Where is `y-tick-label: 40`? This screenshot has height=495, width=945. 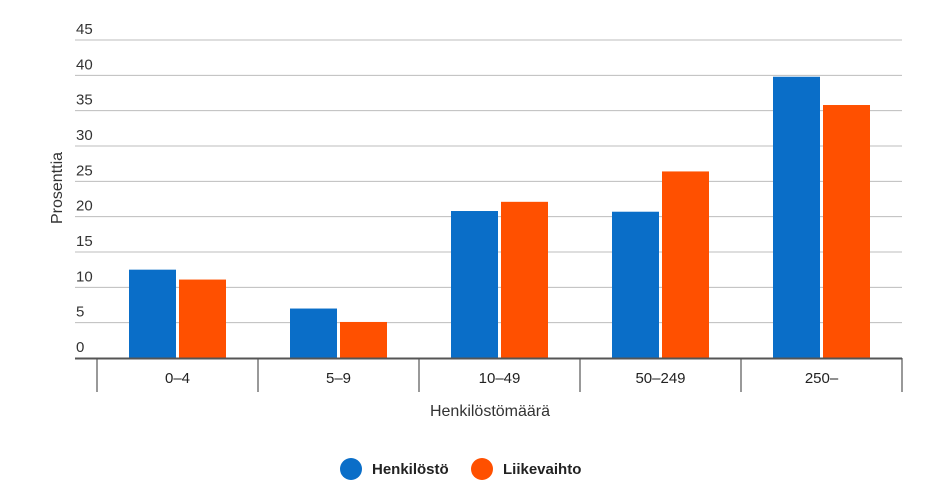 y-tick-label: 40 is located at coordinates (84, 64).